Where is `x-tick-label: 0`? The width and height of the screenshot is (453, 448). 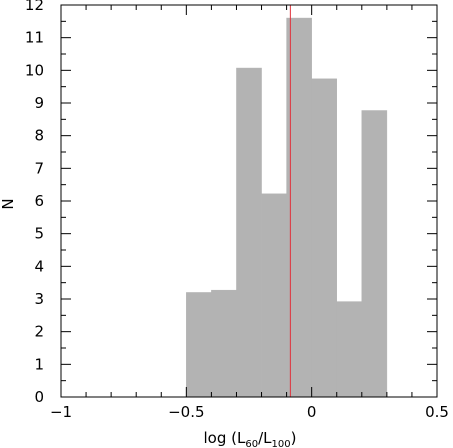 x-tick-label: 0 is located at coordinates (312, 412).